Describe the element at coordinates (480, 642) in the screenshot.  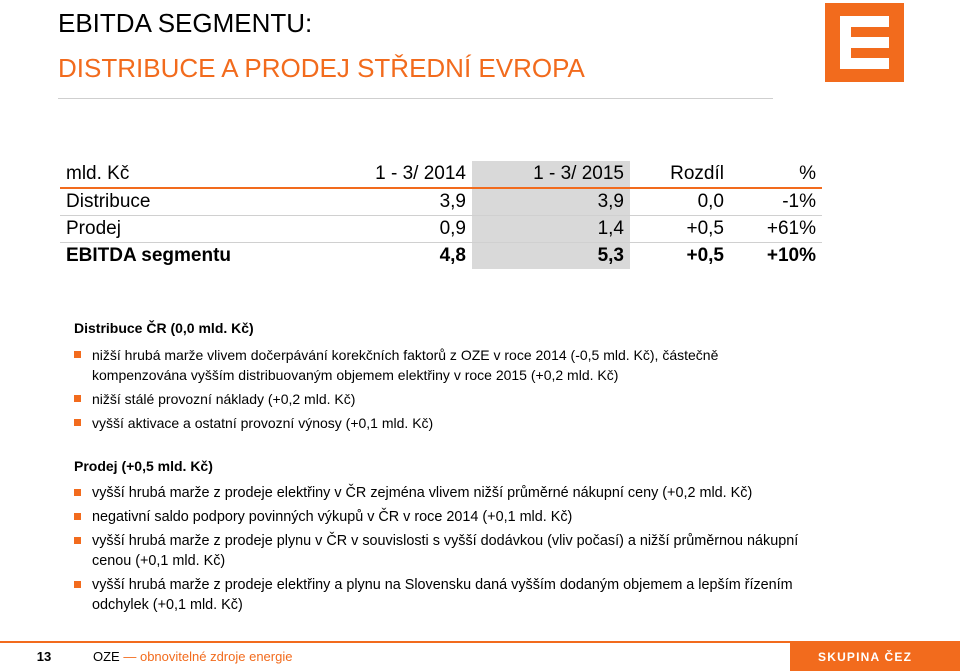
I see `footer-divider` at that location.